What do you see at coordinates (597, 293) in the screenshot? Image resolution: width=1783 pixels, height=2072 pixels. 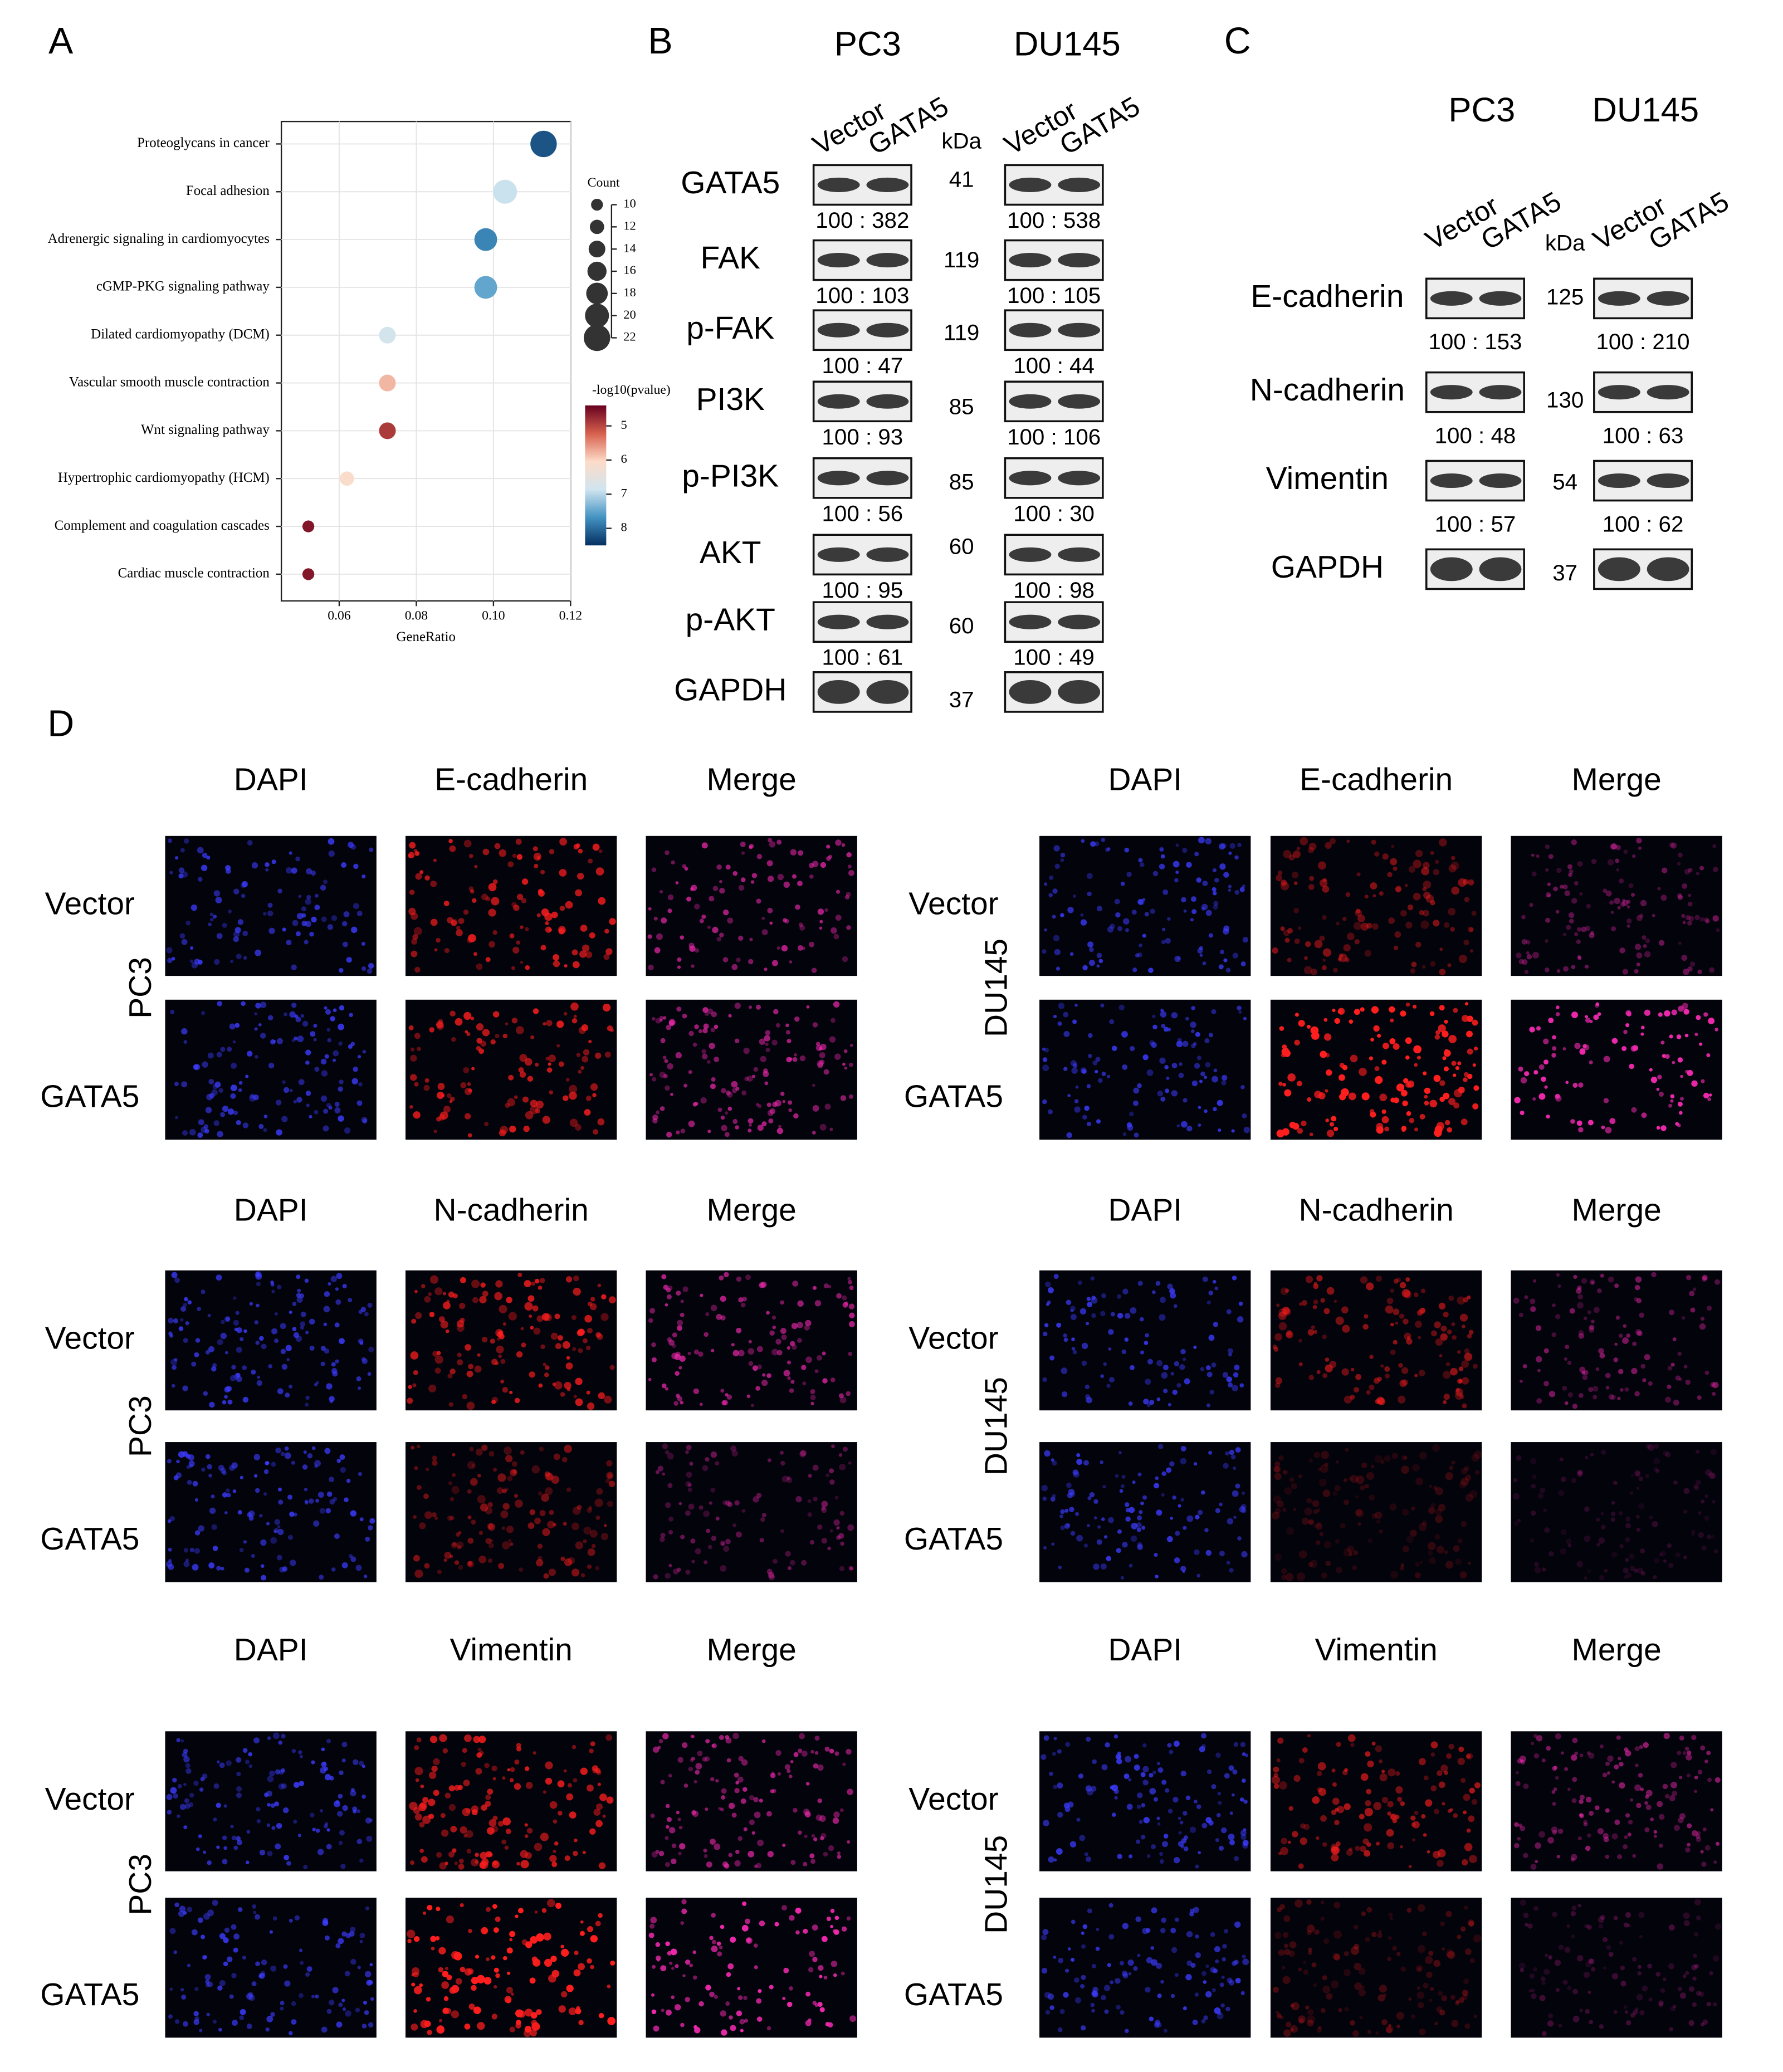 I see `size-legend-bubble` at bounding box center [597, 293].